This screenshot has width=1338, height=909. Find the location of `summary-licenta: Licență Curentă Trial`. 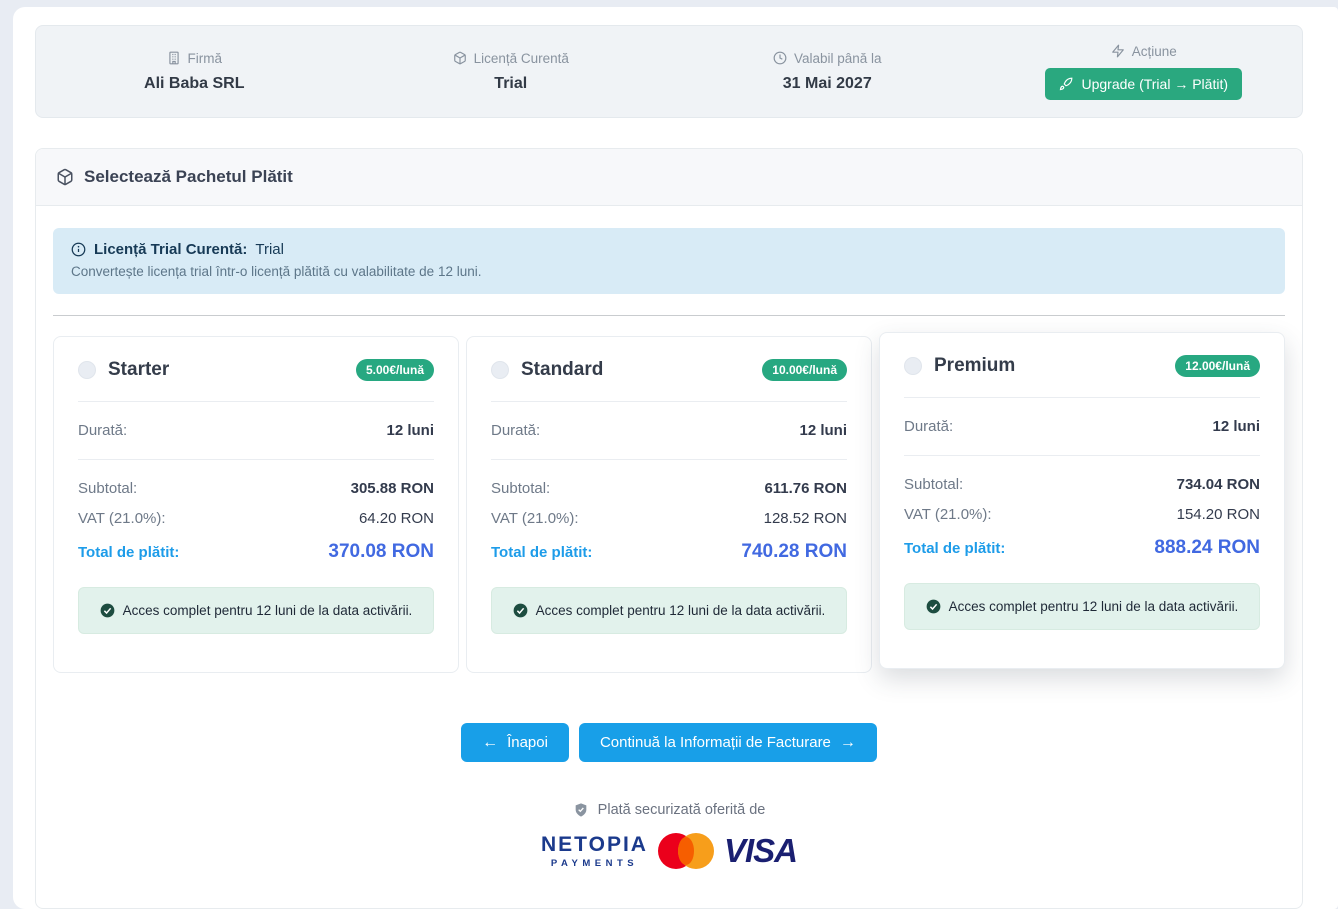

summary-licenta: Licență Curentă Trial is located at coordinates (511, 72).